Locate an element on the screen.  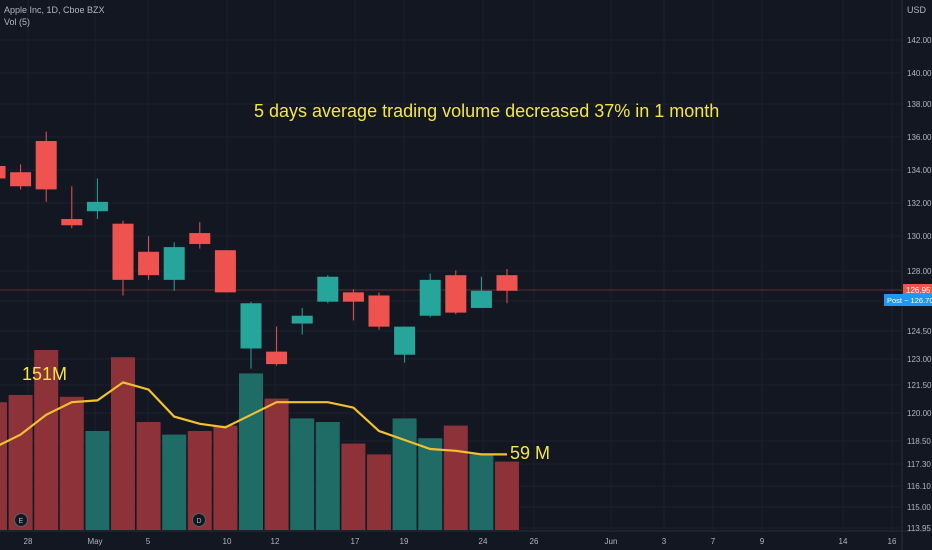
volume-legend-line: Vol (5) is located at coordinates (17, 22).